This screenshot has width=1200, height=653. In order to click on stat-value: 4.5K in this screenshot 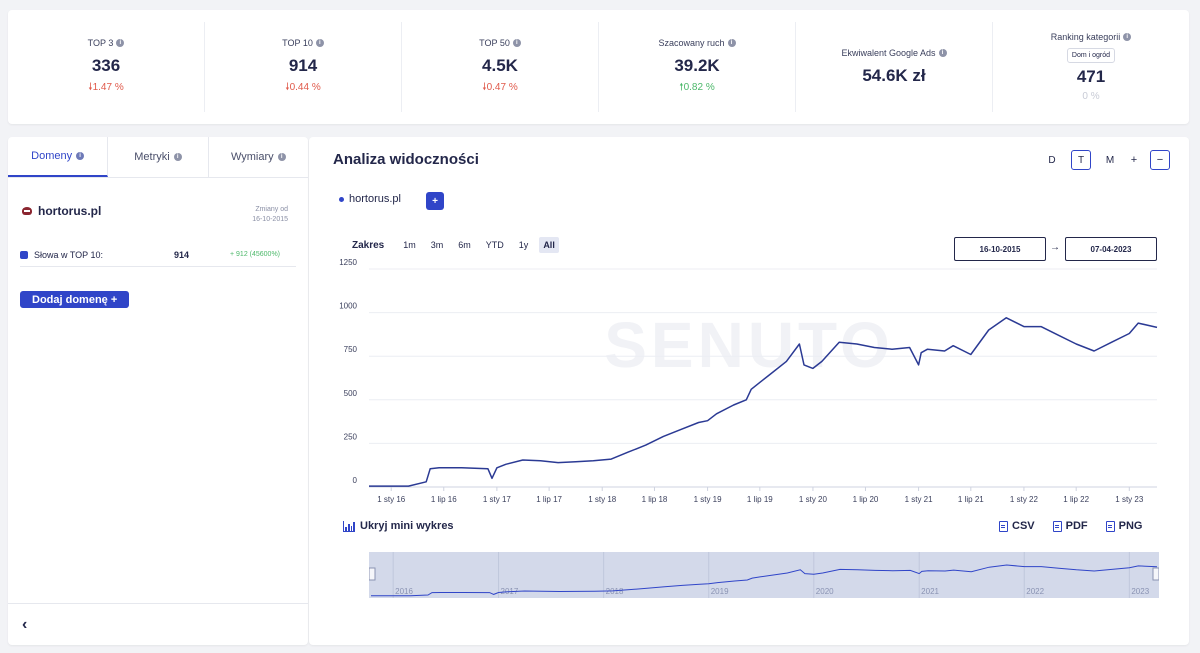, I will do `click(500, 65)`.